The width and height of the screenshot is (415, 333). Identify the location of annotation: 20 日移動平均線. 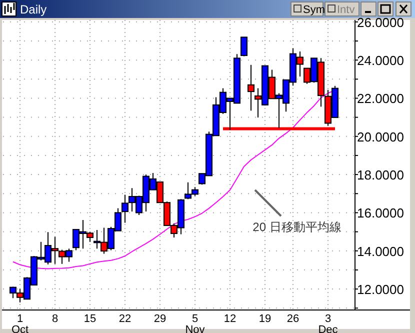
(297, 227).